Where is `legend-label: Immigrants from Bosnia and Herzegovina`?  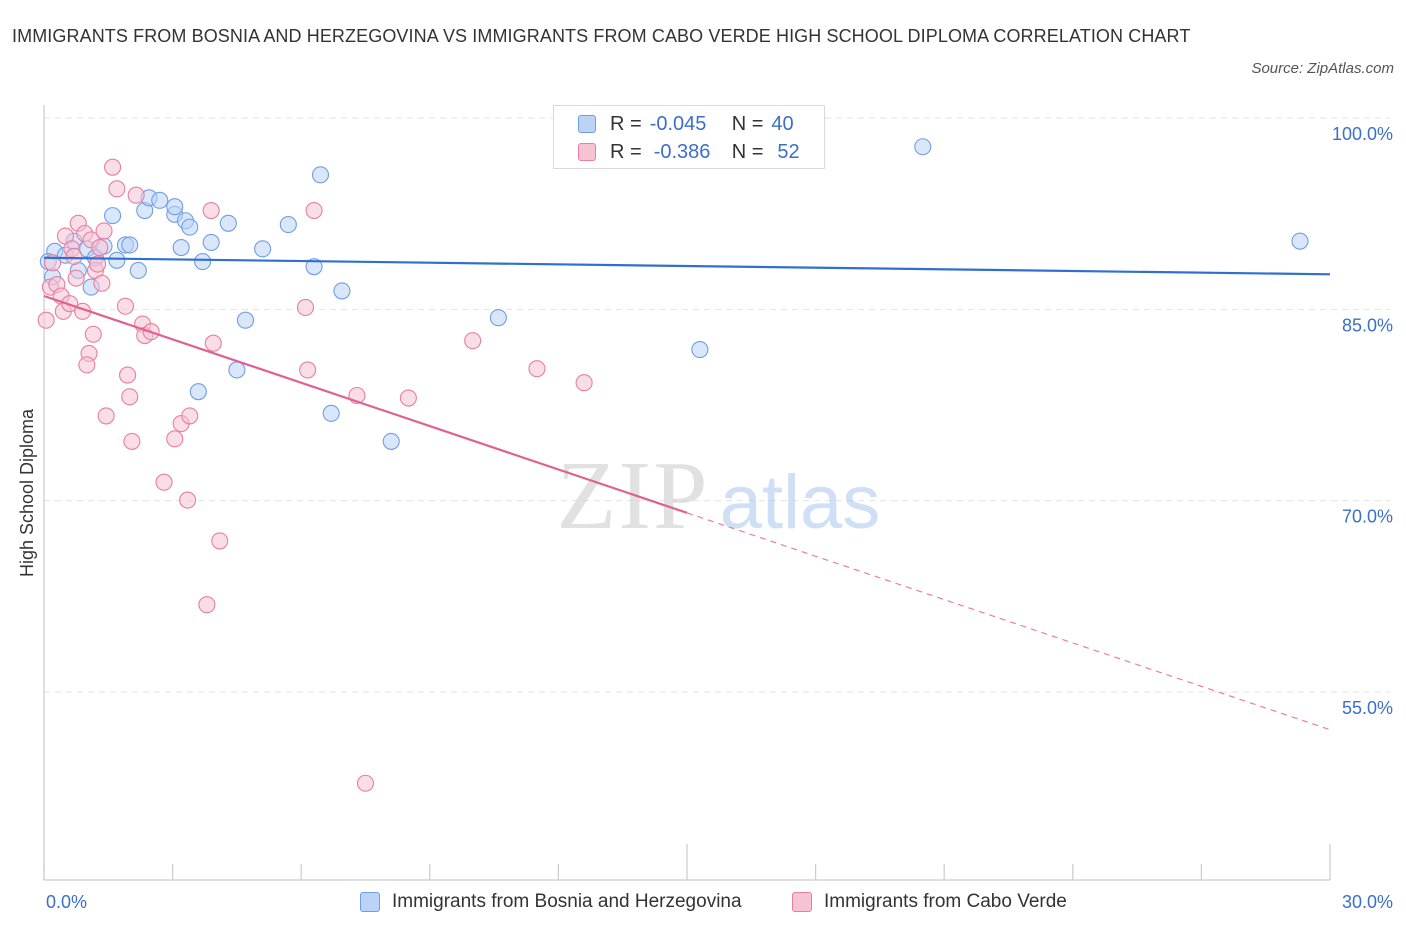 legend-label: Immigrants from Bosnia and Herzegovina is located at coordinates (567, 901).